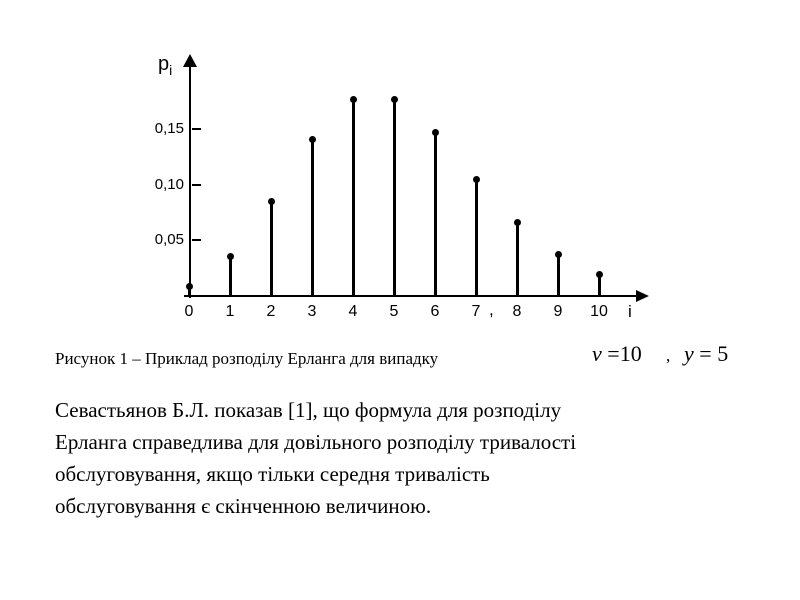 This screenshot has height=600, width=800. Describe the element at coordinates (164, 64) in the screenshot. I see `y-axis-label-base: p` at that location.